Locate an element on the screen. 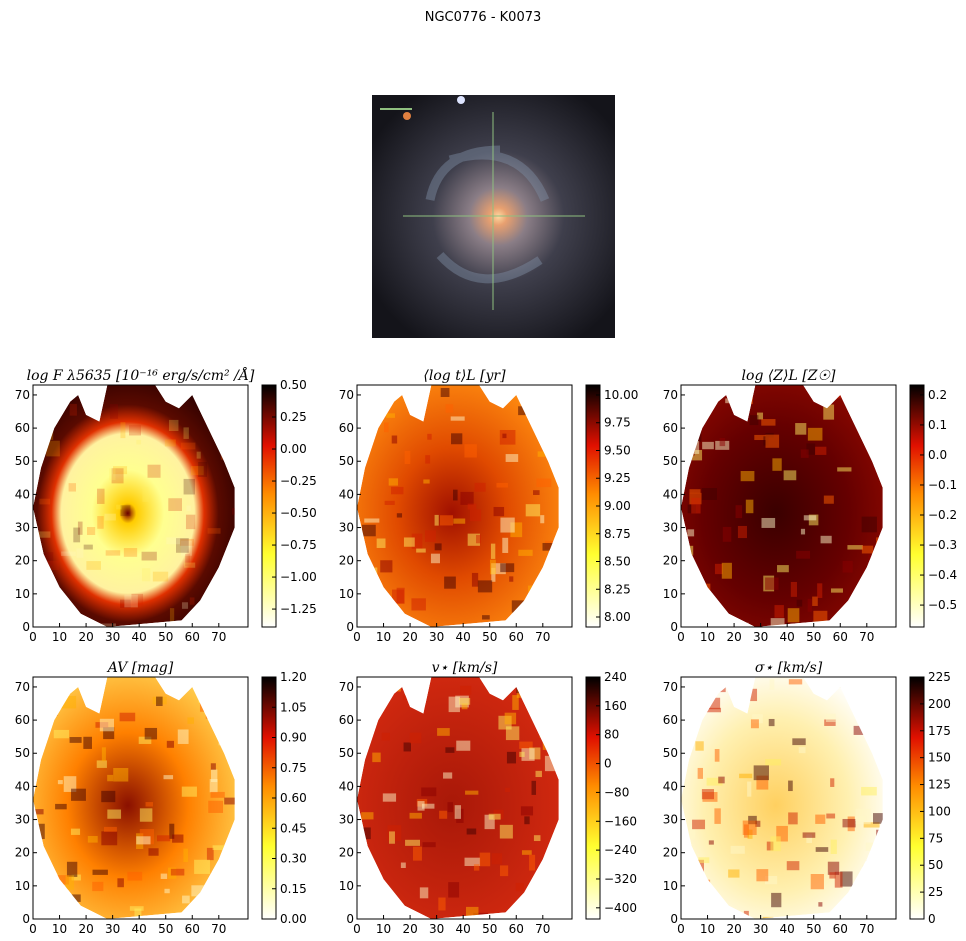 The width and height of the screenshot is (966, 941). colorbar-tick-label: −0.2 is located at coordinates (942, 515).